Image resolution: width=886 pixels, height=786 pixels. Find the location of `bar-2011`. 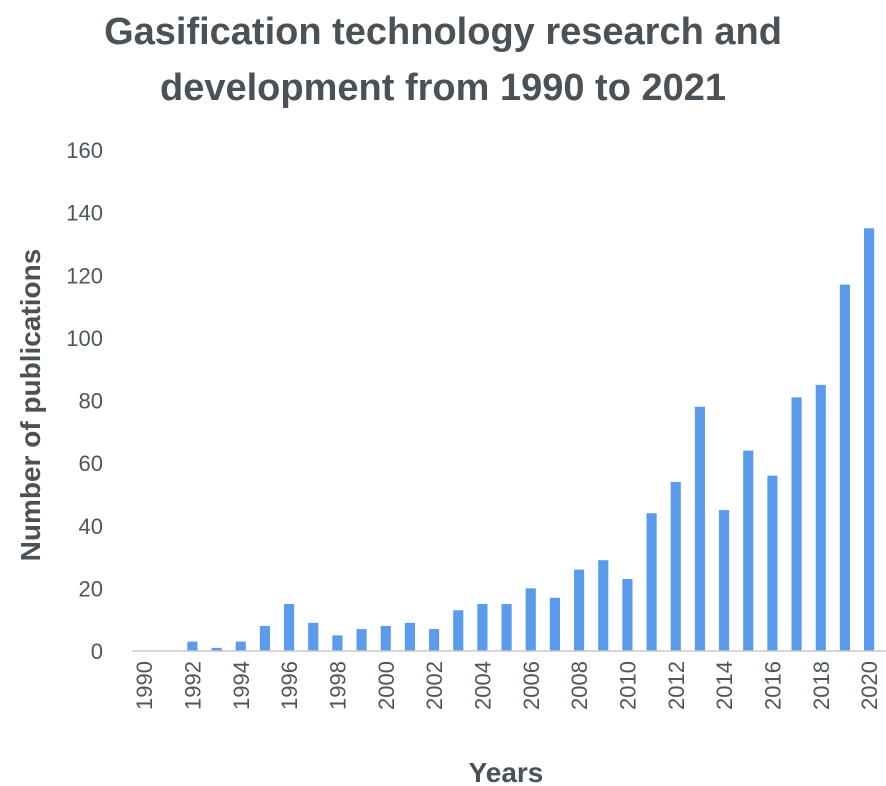

bar-2011 is located at coordinates (651, 582).